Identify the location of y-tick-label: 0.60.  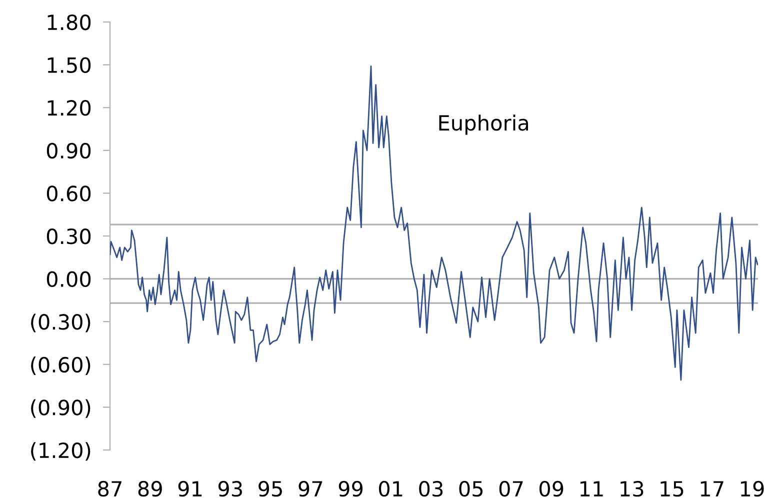
(68, 194).